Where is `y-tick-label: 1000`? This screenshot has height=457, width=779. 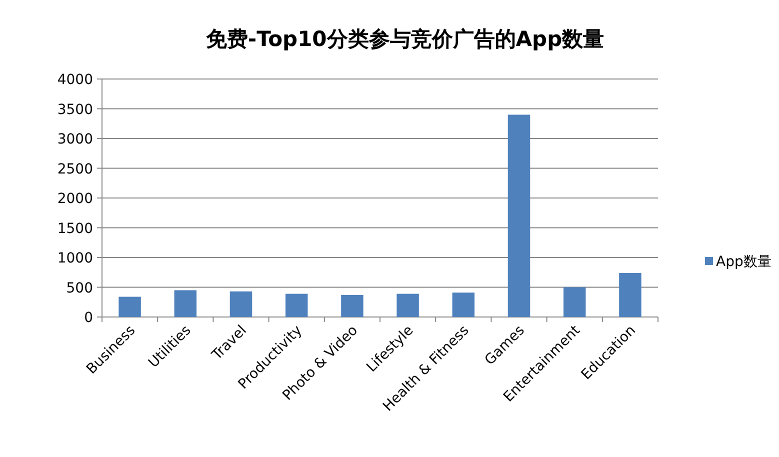
y-tick-label: 1000 is located at coordinates (75, 258).